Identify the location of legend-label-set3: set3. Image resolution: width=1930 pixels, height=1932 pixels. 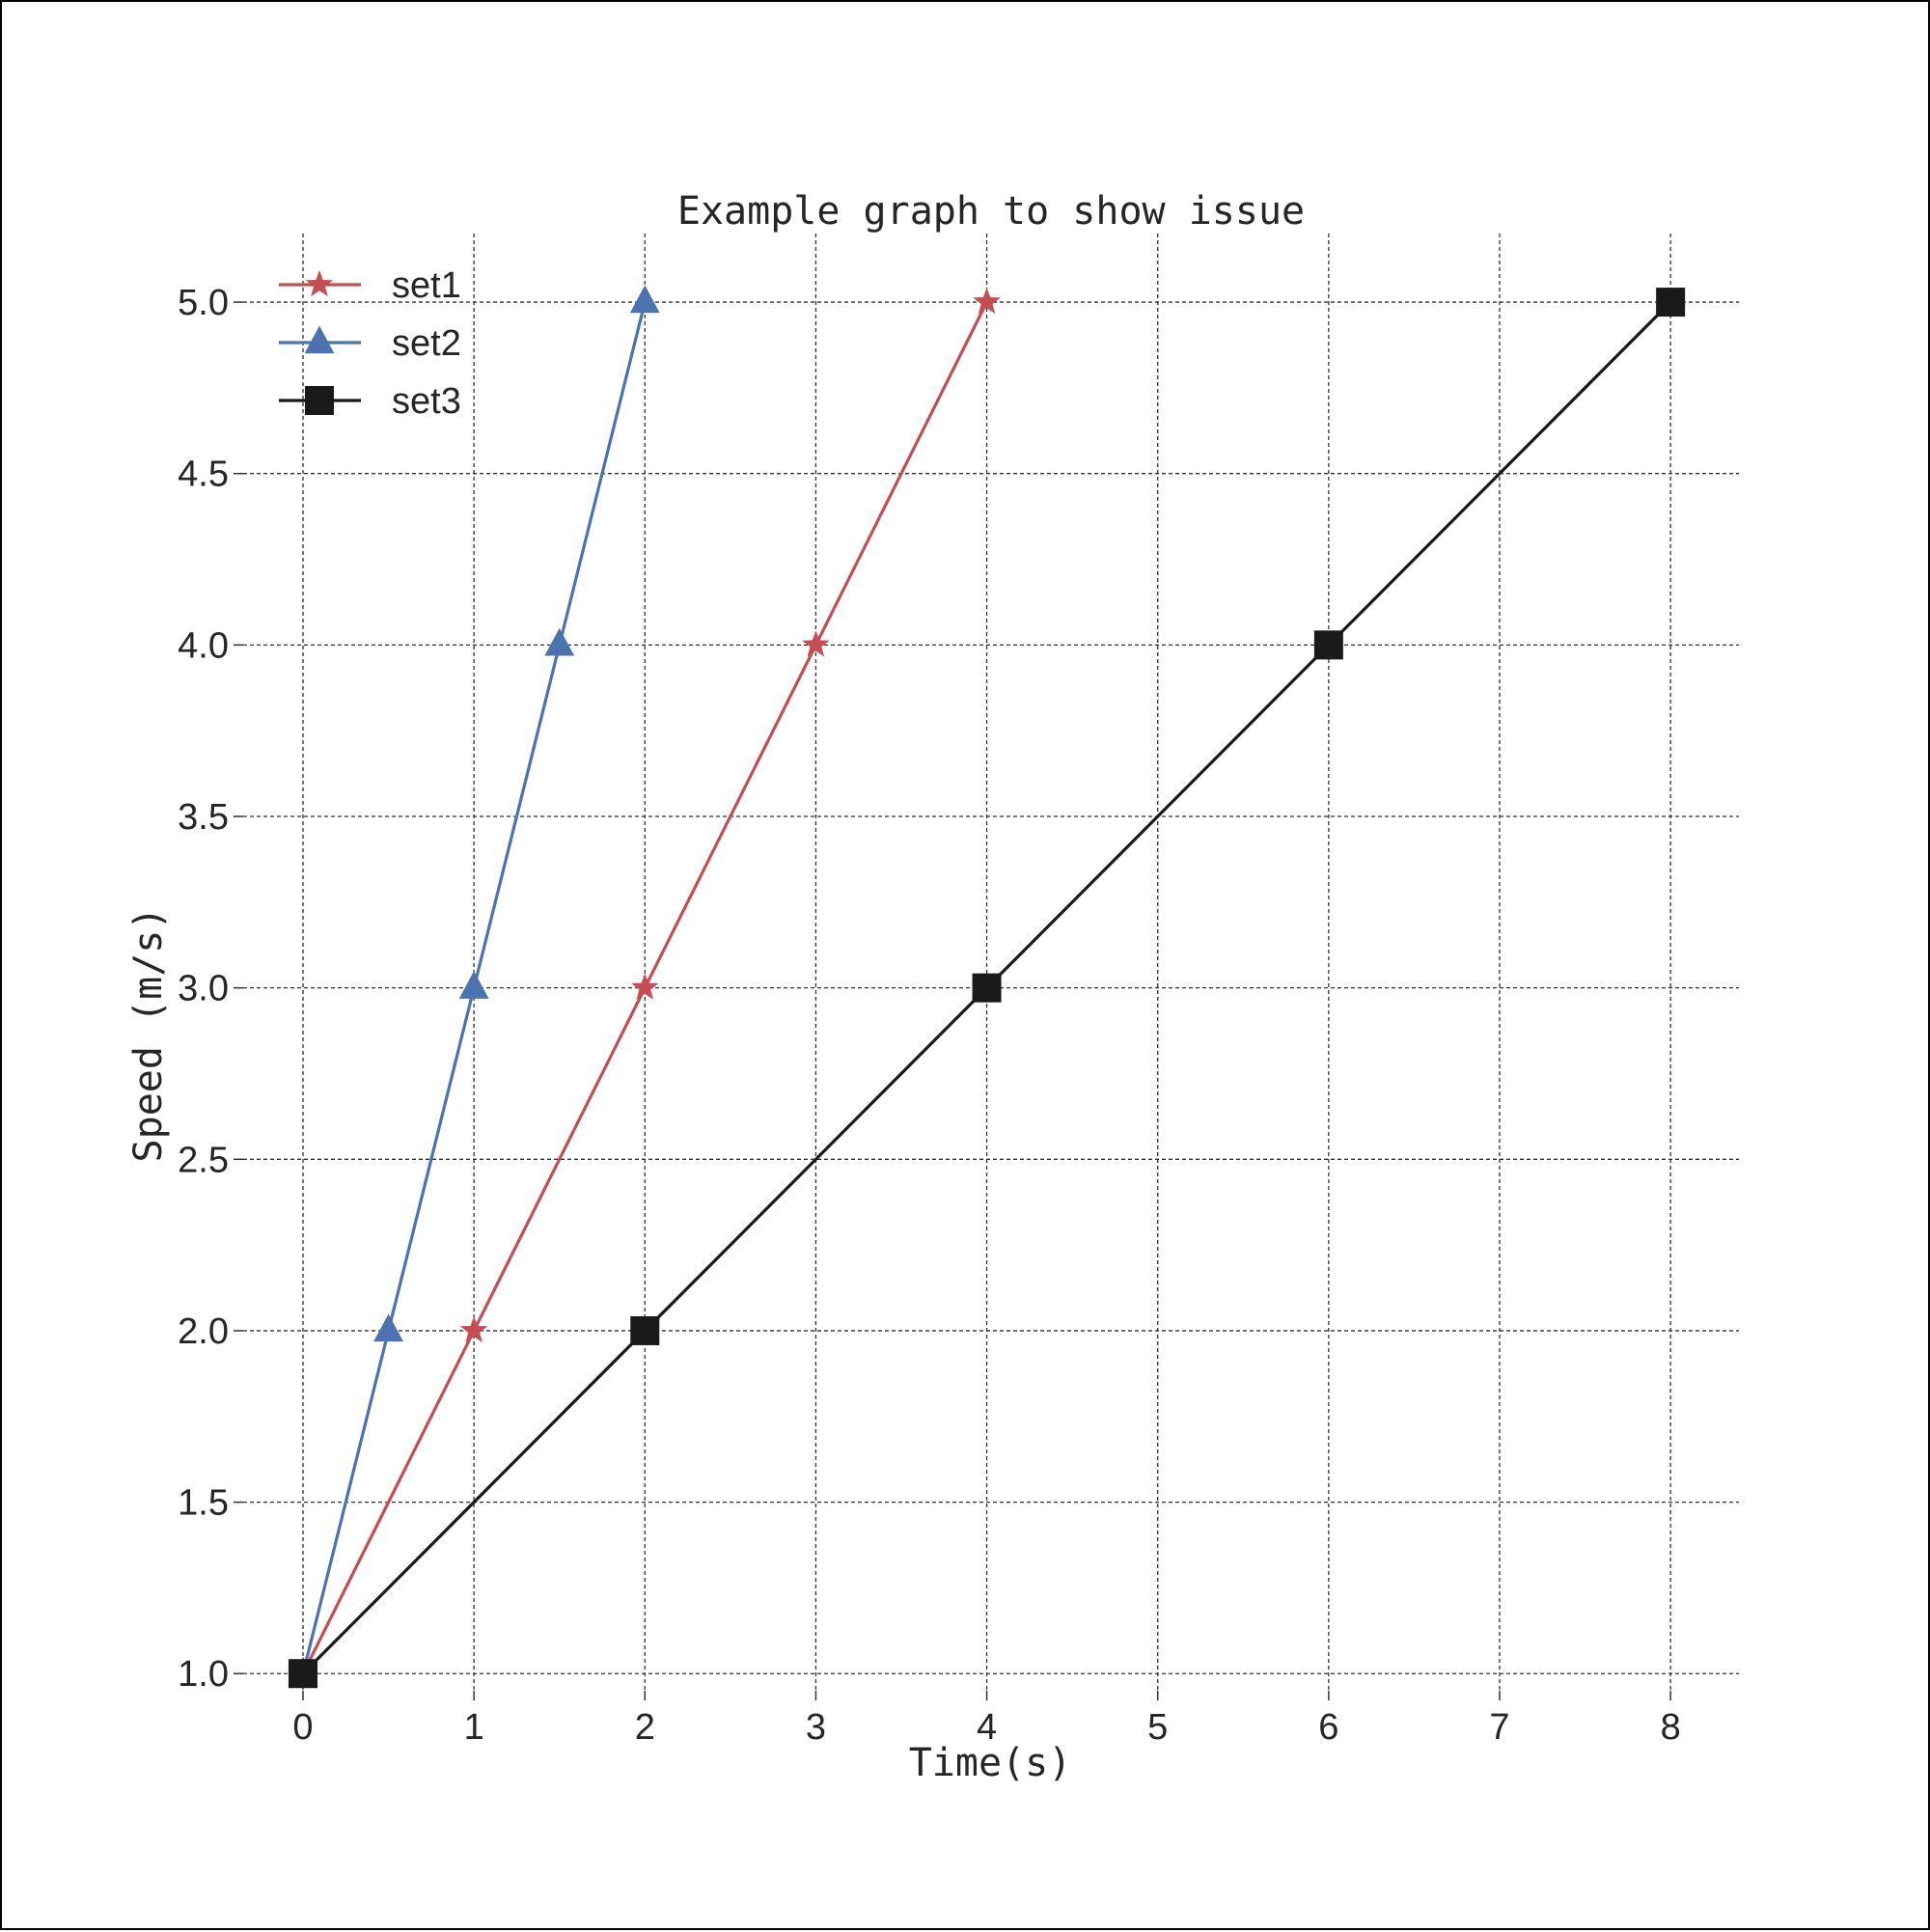
(426, 401).